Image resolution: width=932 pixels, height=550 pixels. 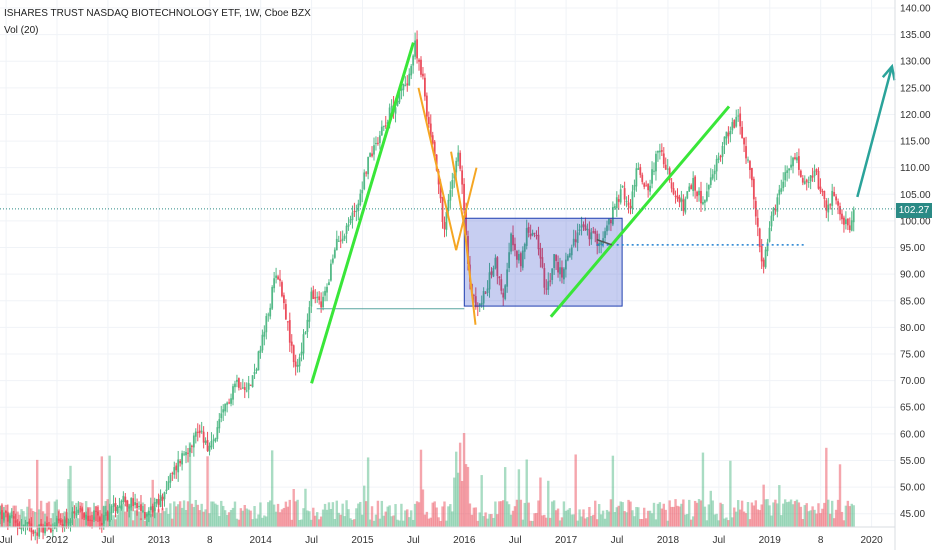 What do you see at coordinates (871, 540) in the screenshot?
I see `x-tick-label: 2020` at bounding box center [871, 540].